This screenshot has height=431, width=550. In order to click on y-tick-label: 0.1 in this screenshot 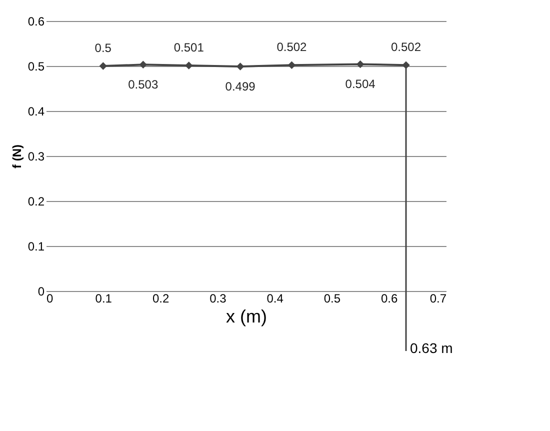, I will do `click(36, 247)`.